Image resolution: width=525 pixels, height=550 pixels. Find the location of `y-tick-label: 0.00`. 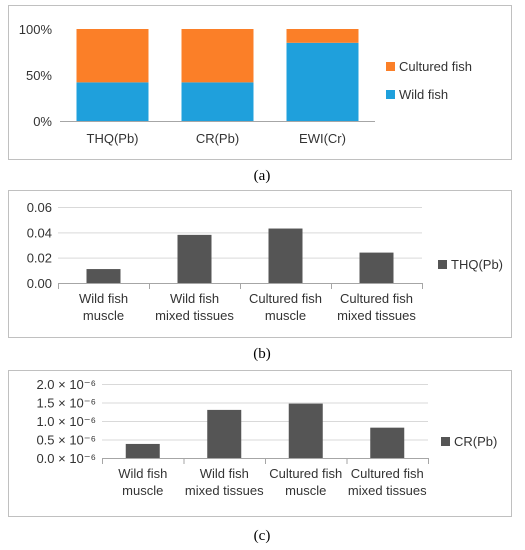

y-tick-label: 0.00 is located at coordinates (39, 283).